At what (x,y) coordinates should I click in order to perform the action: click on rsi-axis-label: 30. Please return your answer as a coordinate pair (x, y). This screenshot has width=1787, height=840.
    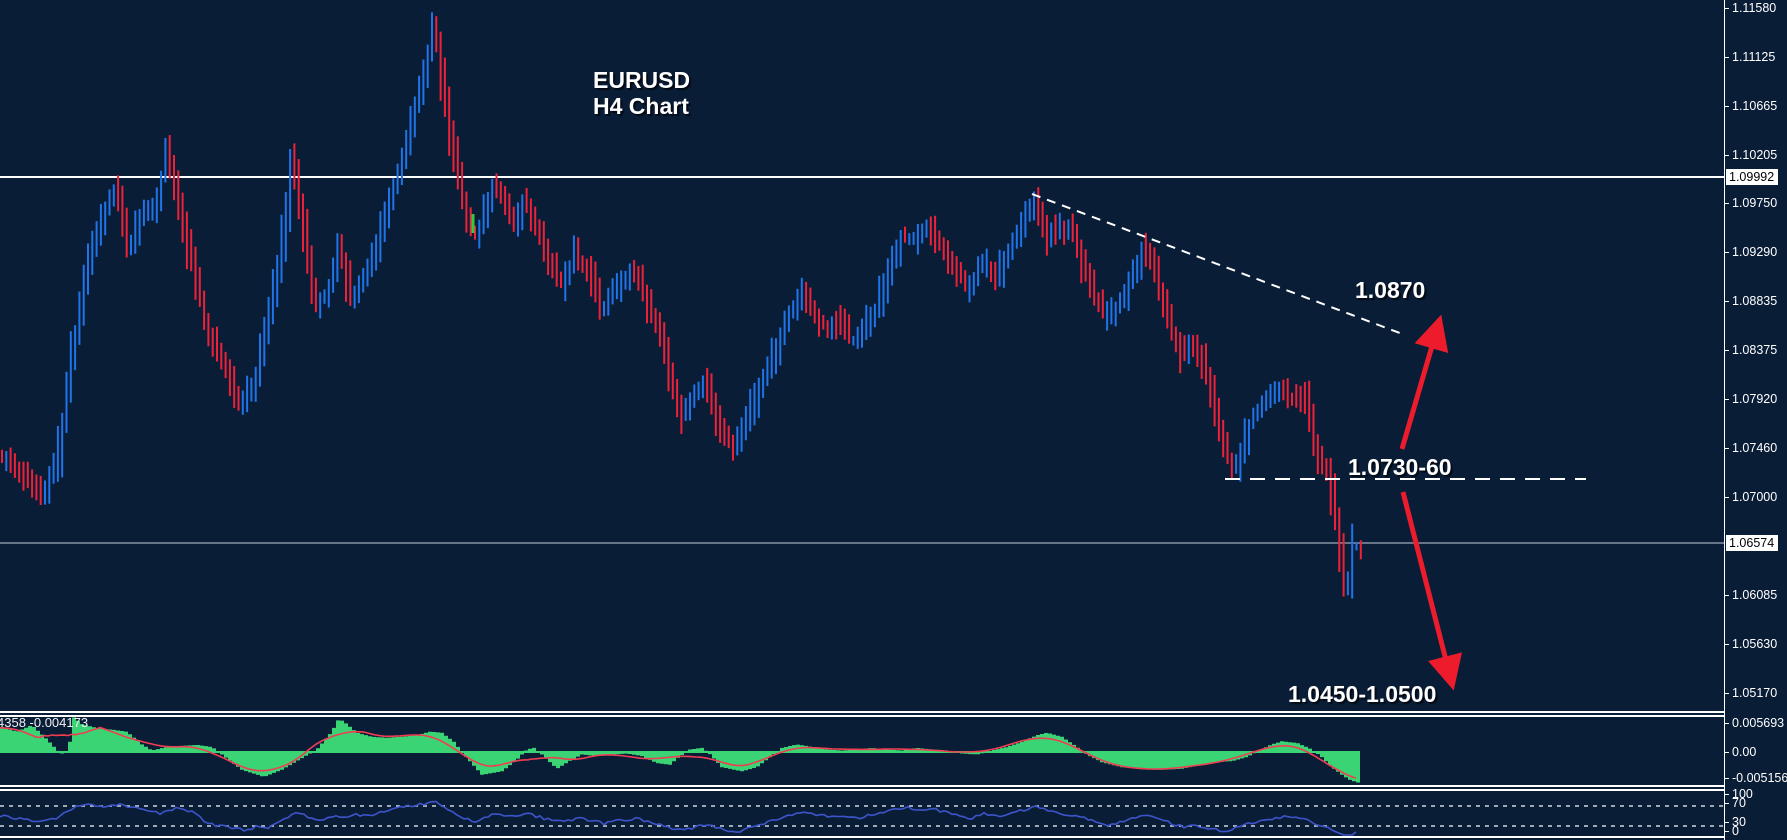
    Looking at the image, I should click on (1739, 822).